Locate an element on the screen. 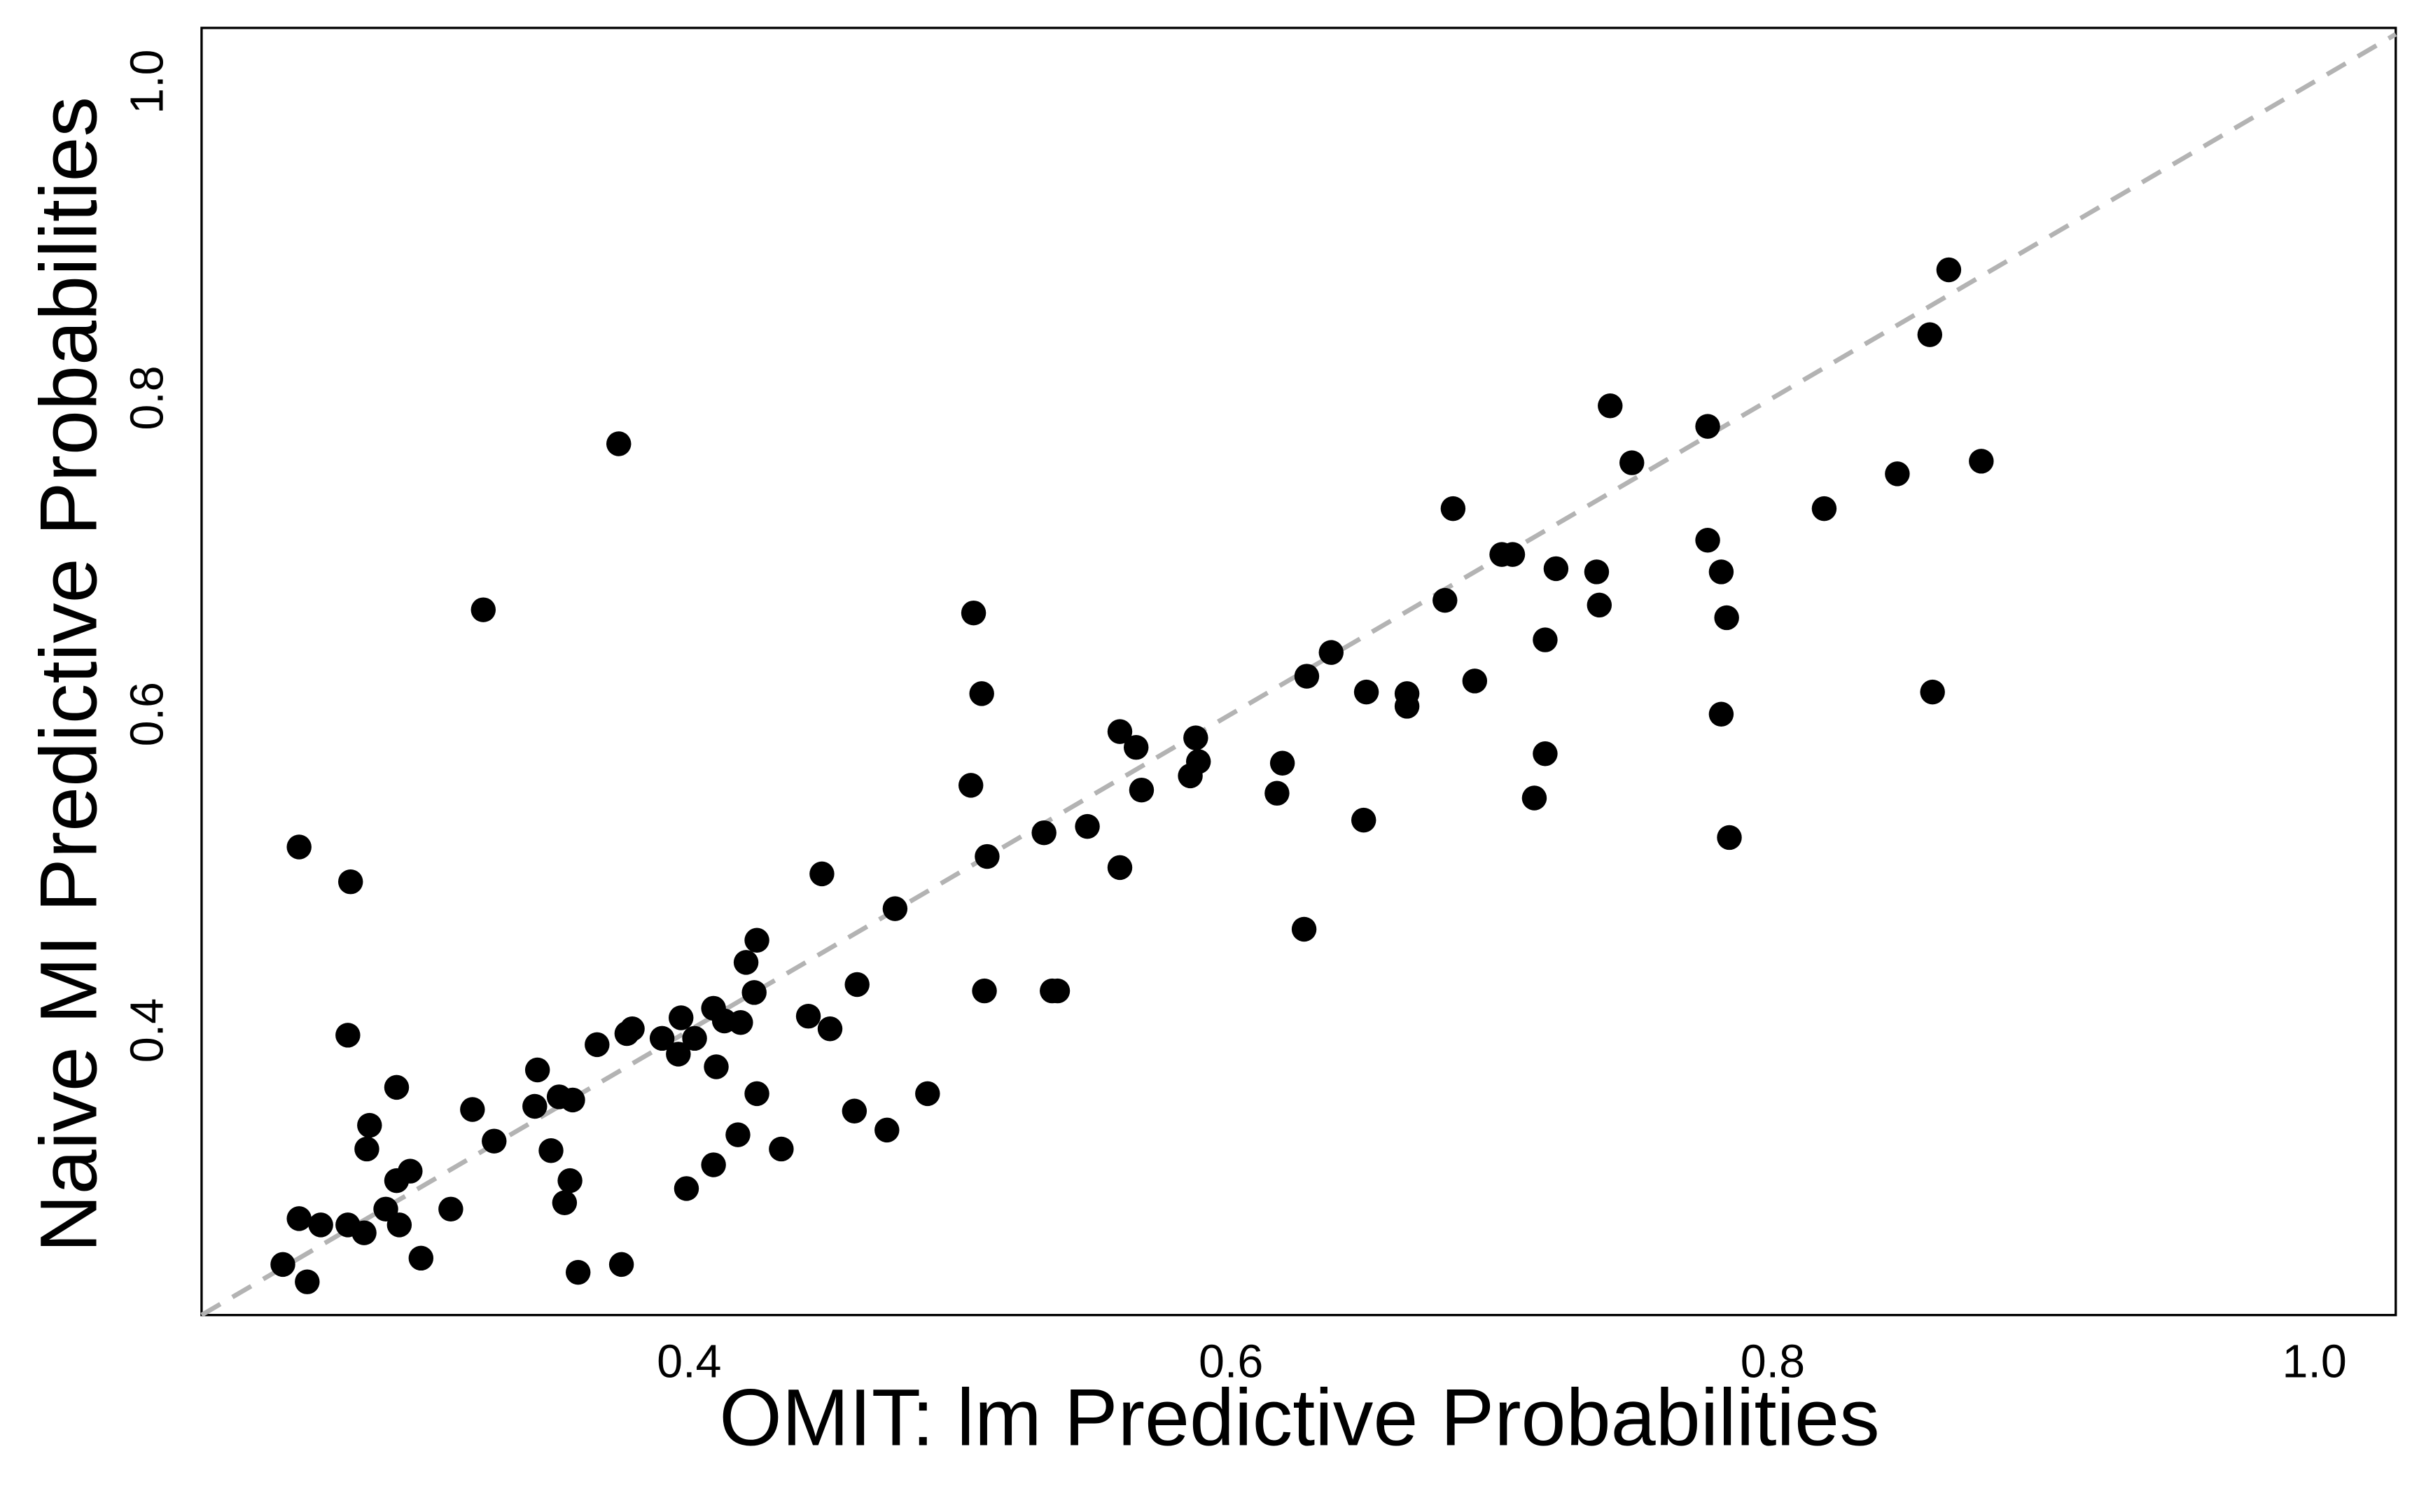 The image size is (2419, 1512). y-tick-label: 0.4 is located at coordinates (148, 1030).